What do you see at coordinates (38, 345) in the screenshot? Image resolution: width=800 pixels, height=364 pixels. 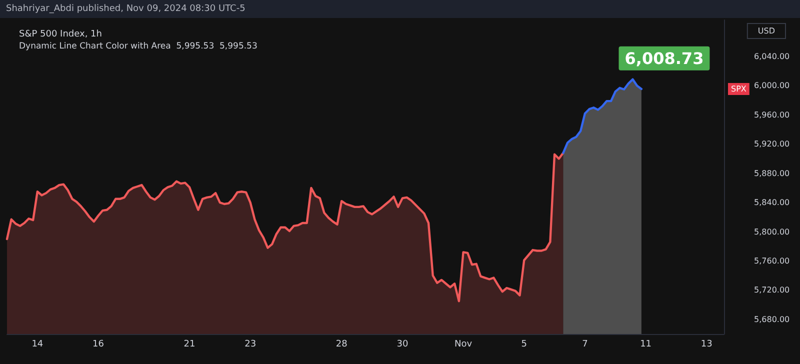 I see `x-tick-label: 14` at bounding box center [38, 345].